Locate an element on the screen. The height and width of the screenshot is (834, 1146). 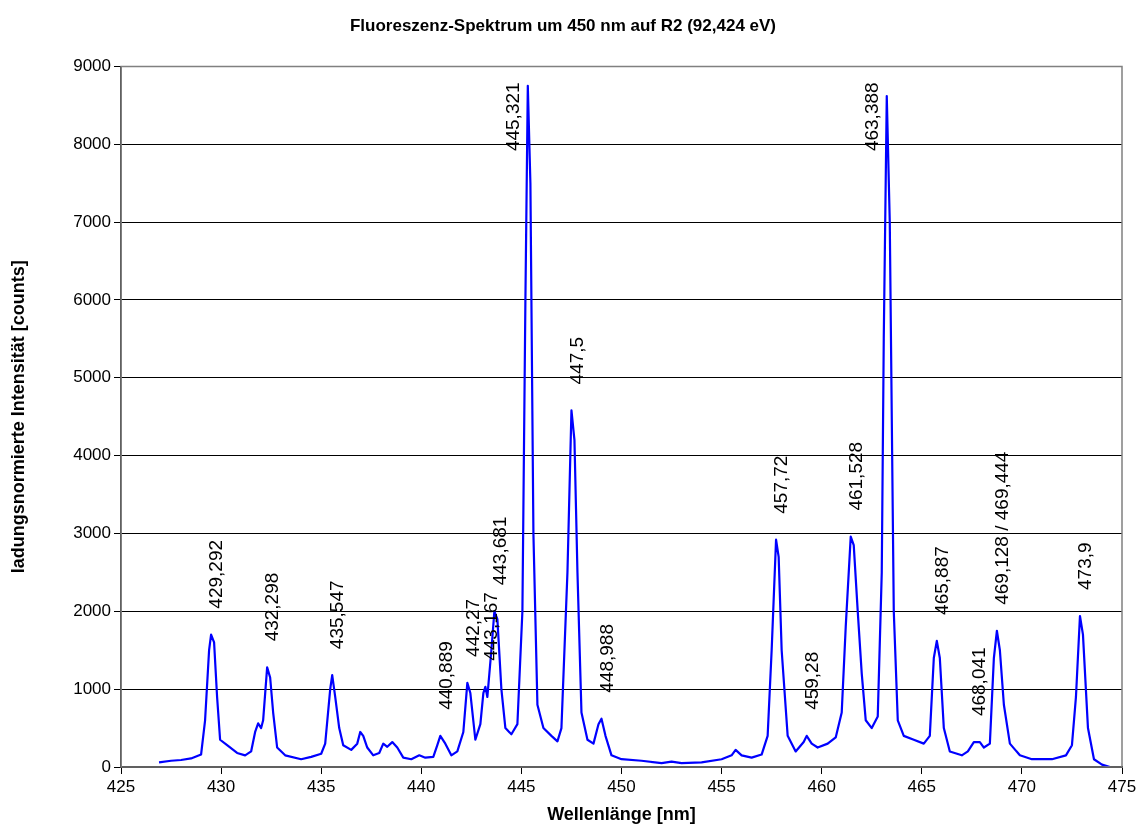
annotation: 469,128 / 469,444 is located at coordinates (1002, 528).